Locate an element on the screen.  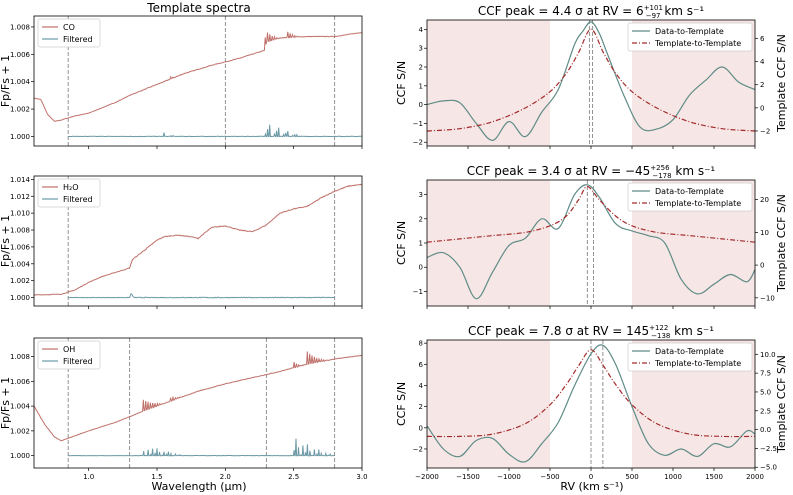
y-tick-label-2: 1 is located at coordinates (421, 244).